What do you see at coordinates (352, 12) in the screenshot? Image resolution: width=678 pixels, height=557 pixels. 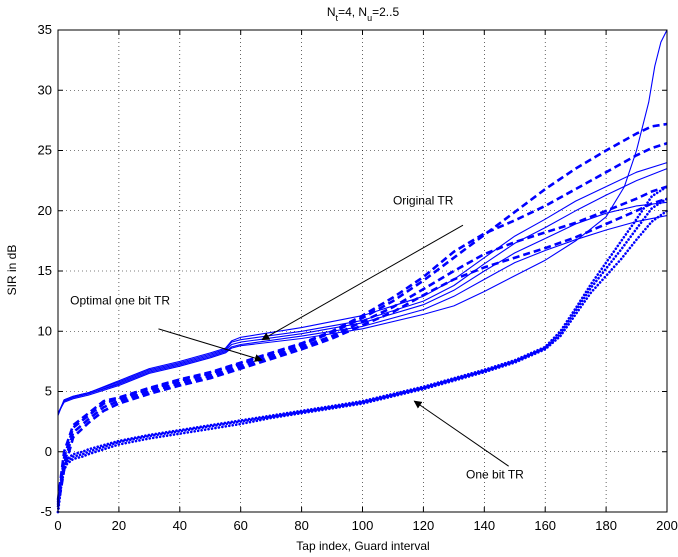 I see `title-mid: =4, N` at bounding box center [352, 12].